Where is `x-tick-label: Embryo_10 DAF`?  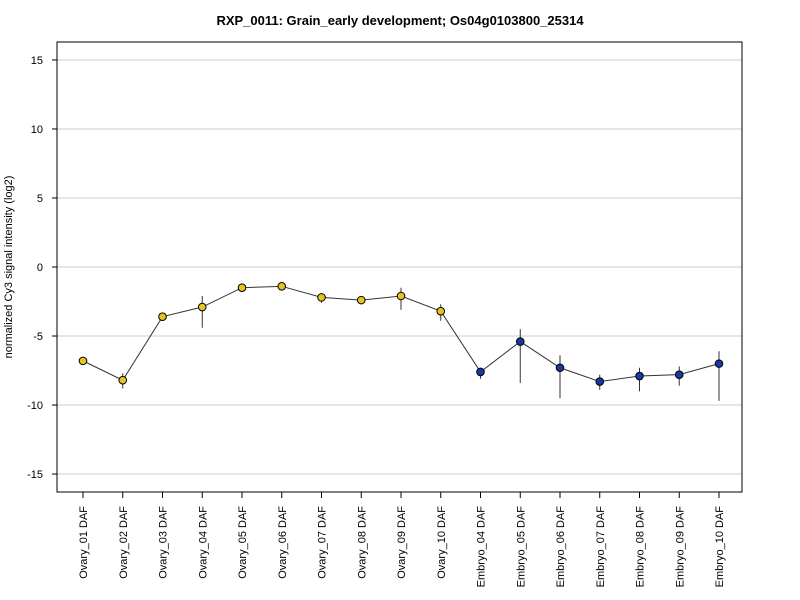 x-tick-label: Embryo_10 DAF is located at coordinates (720, 547).